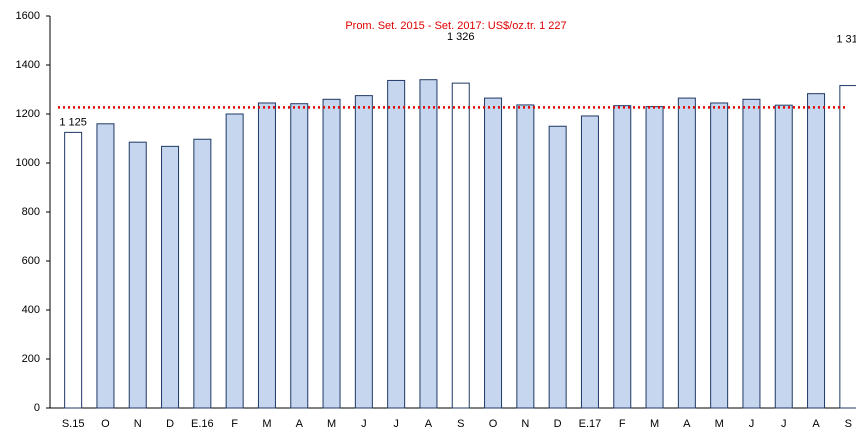  Describe the element at coordinates (202, 424) in the screenshot. I see `x-tick-label: E.16` at that location.